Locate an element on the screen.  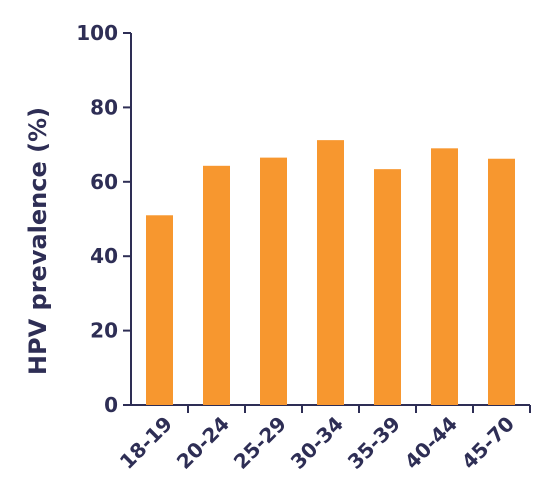
y-tick-label: 60 is located at coordinates (104, 182).